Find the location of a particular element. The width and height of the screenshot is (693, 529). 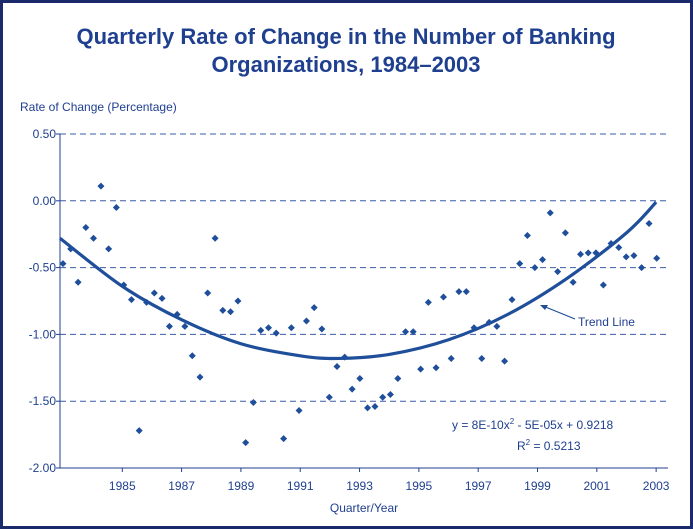

equation-part: y = 8E-10x is located at coordinates (481, 425).